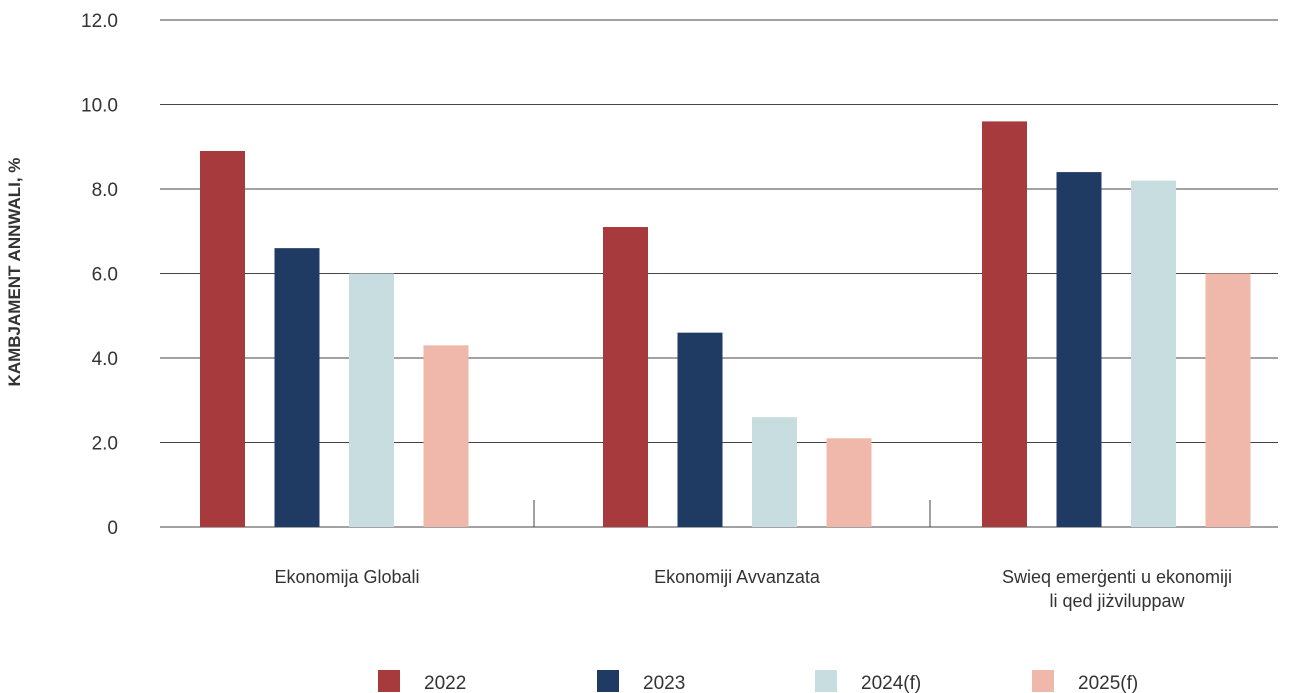 The image size is (1295, 693). Describe the element at coordinates (99, 106) in the screenshot. I see `y-tick-label: 10.0` at that location.